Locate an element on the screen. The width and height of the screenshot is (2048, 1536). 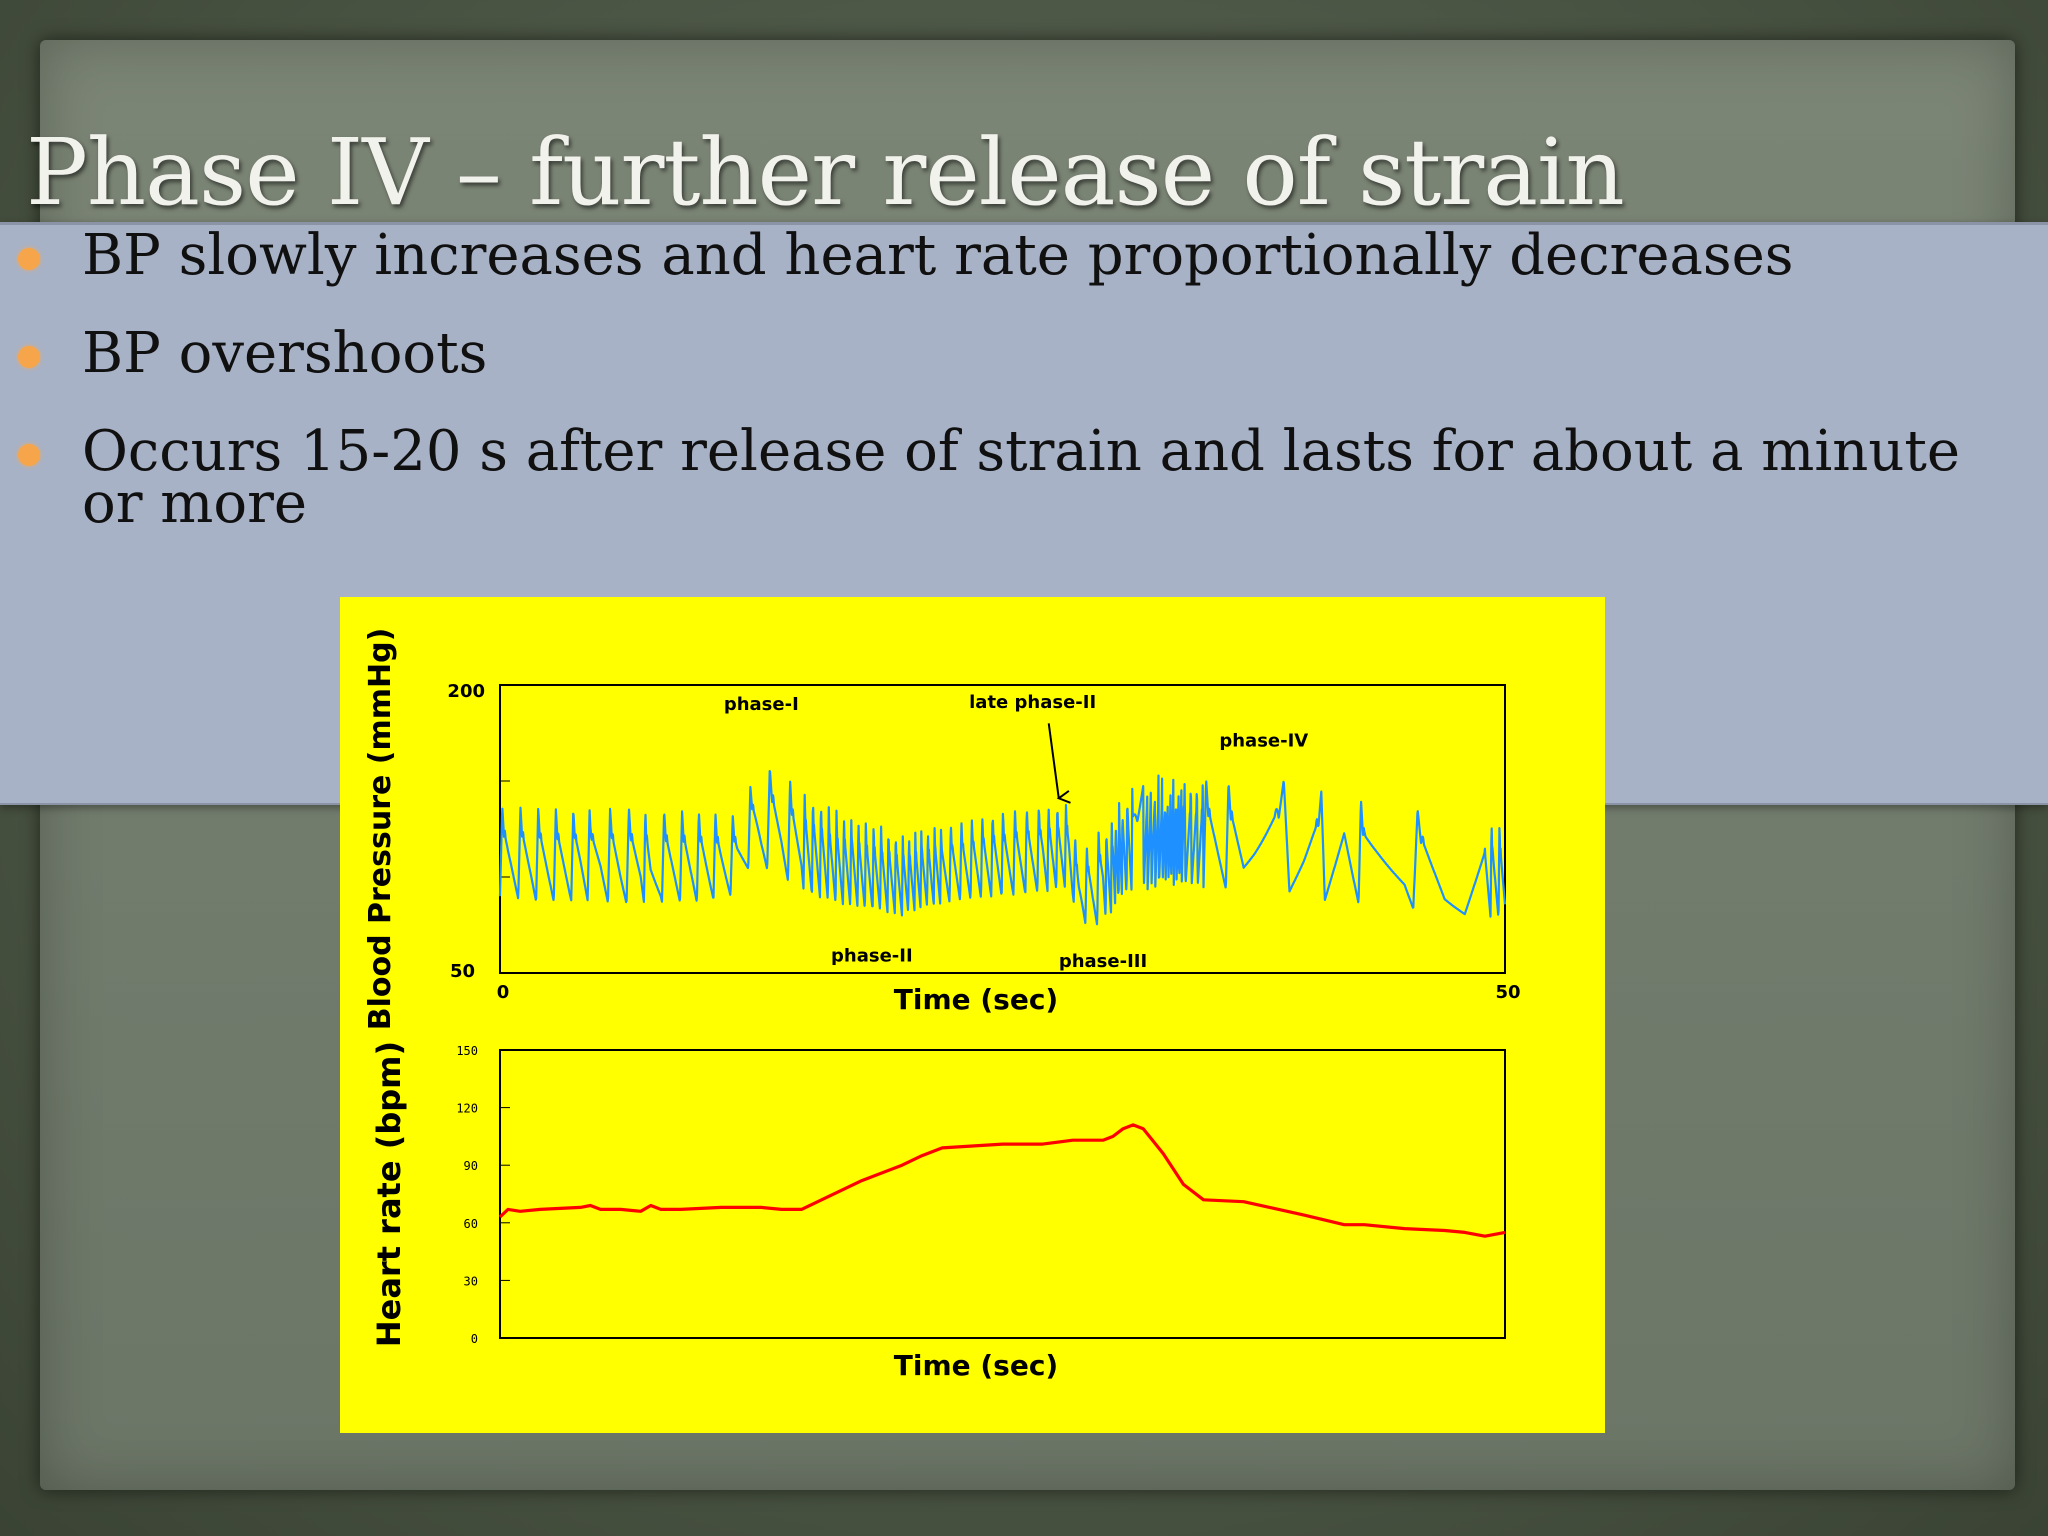
bp-trace-line is located at coordinates (1002, 848).